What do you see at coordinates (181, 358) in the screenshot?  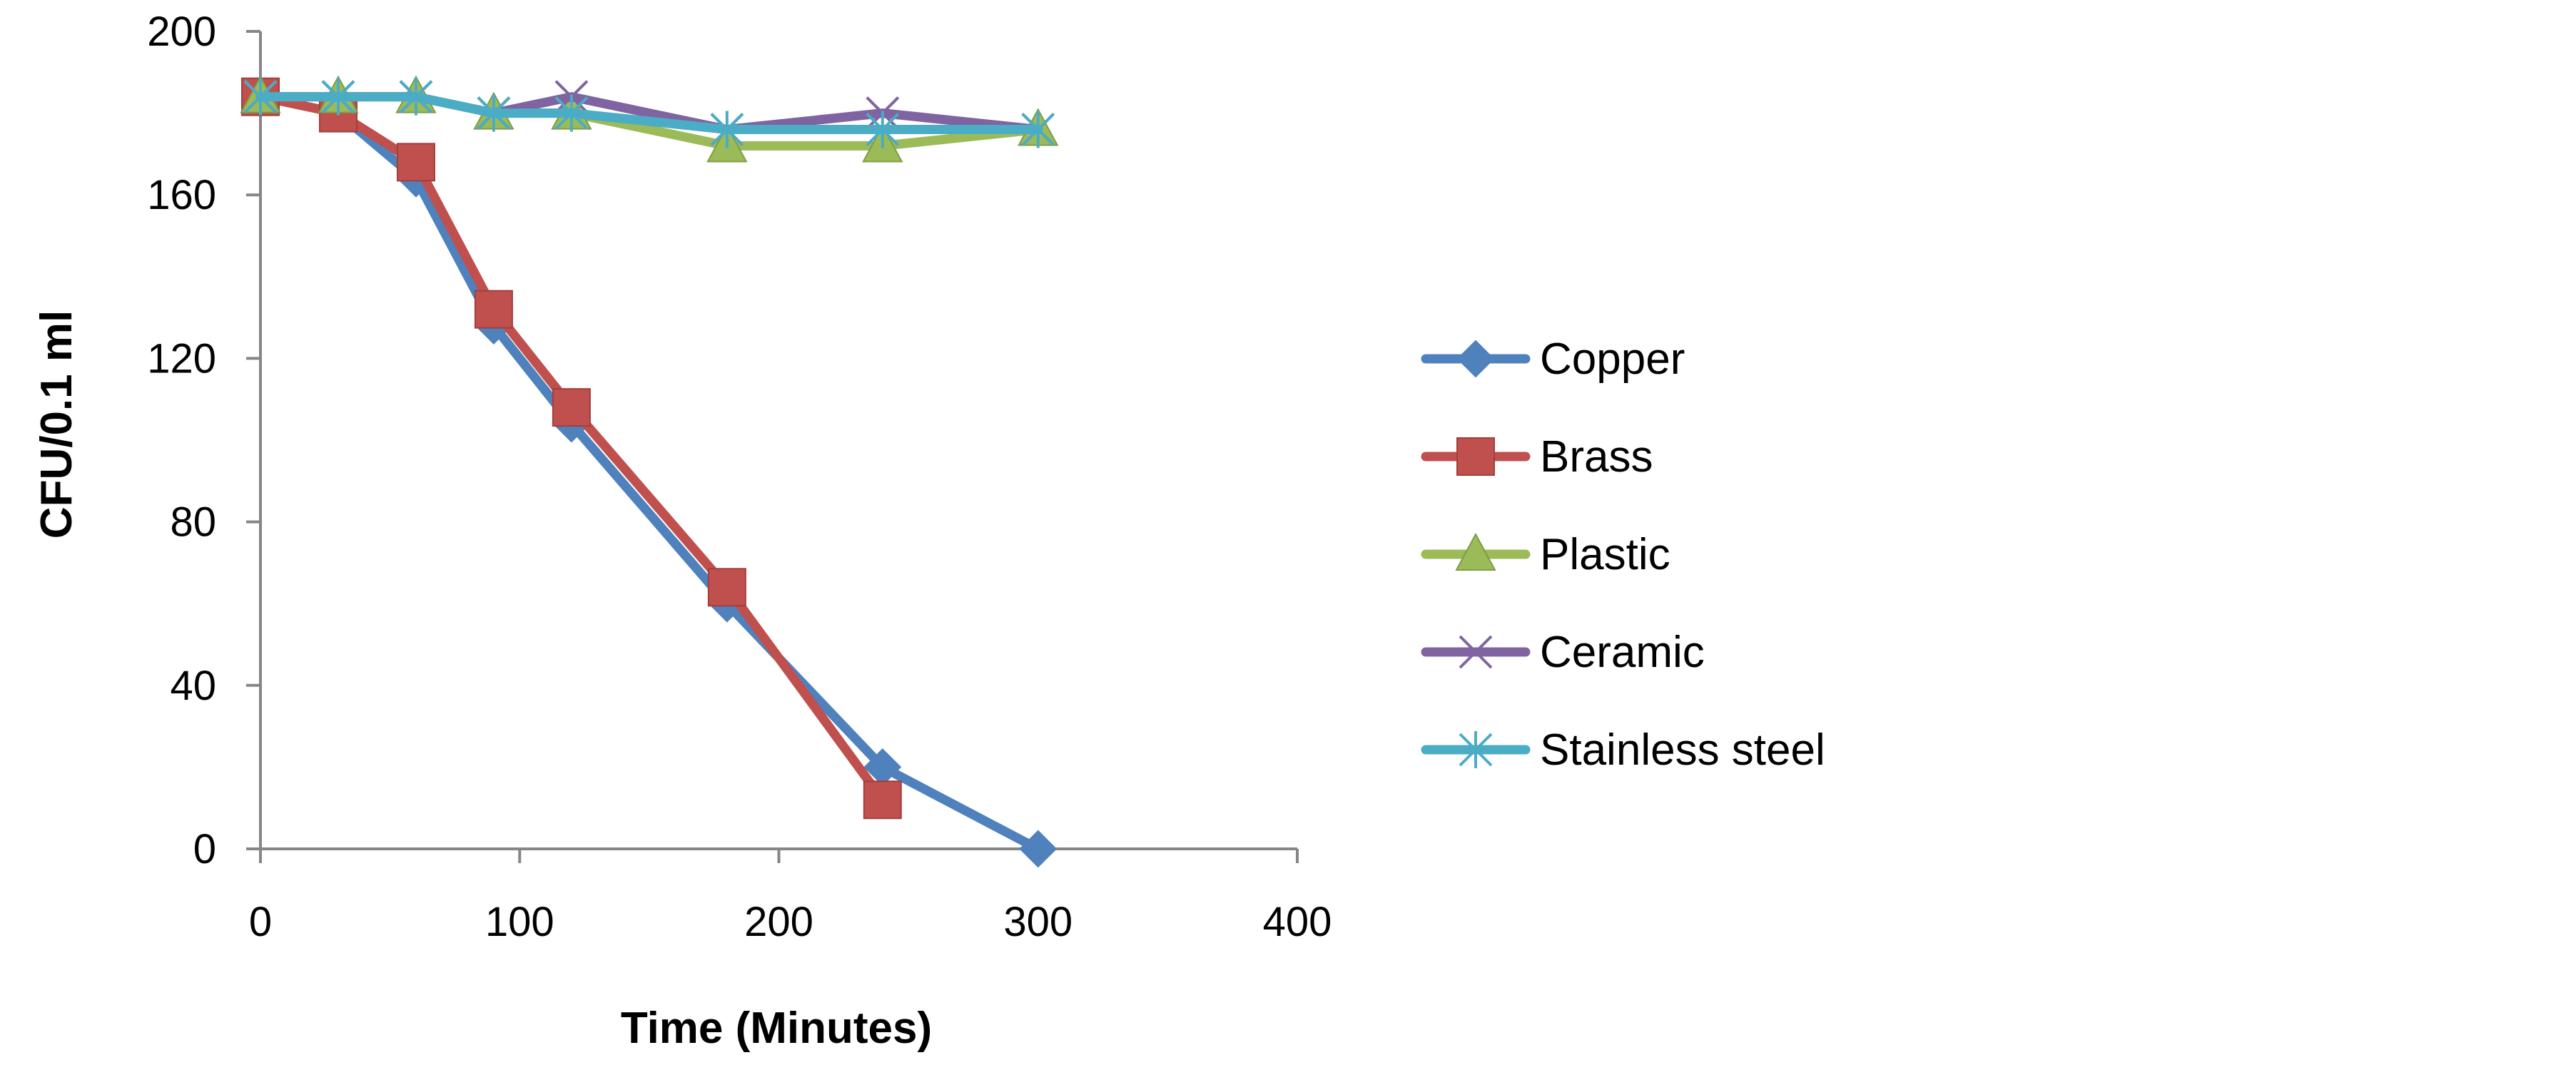 I see `y-tick-label: 120` at bounding box center [181, 358].